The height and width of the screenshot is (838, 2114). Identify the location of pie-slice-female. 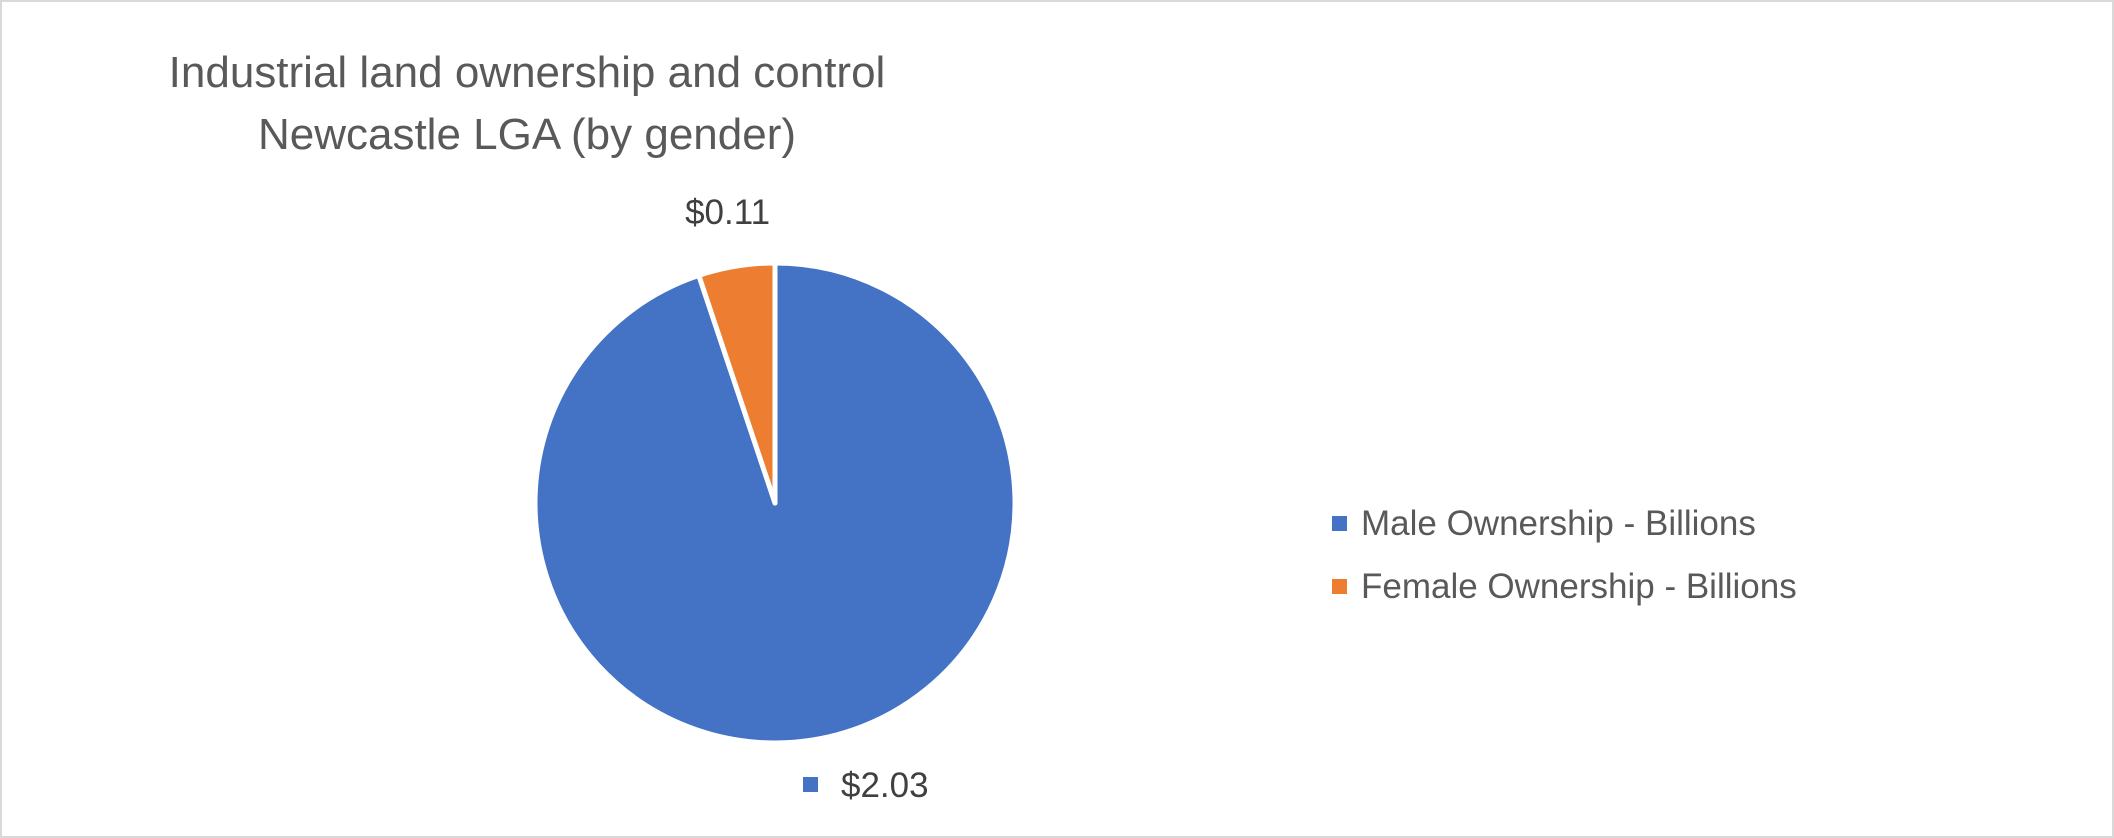
(737, 383).